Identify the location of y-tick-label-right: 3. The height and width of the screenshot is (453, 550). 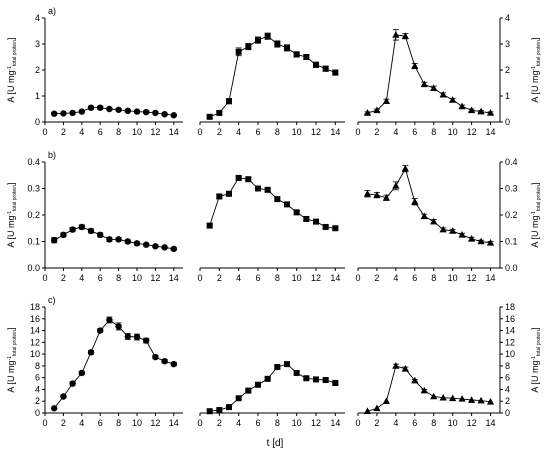
(507, 44).